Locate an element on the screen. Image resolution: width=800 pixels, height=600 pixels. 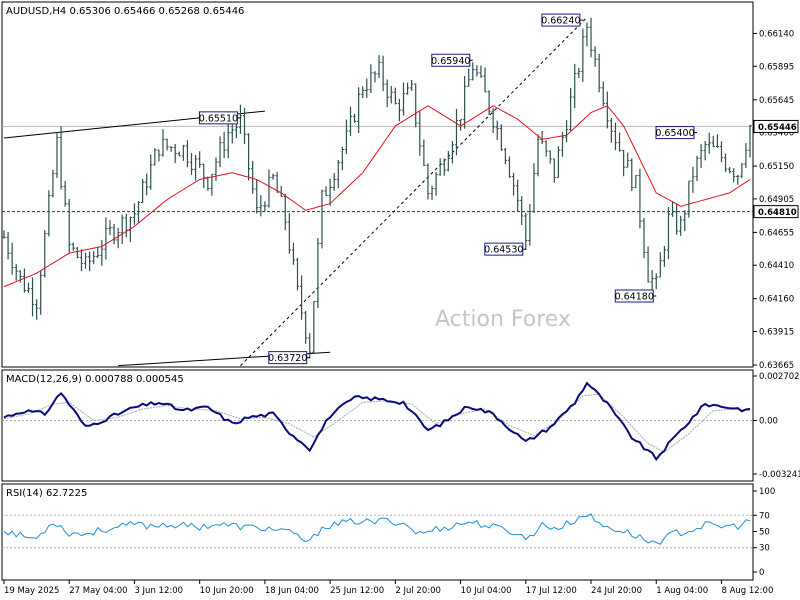
price-y-tick-label: 0.64905 is located at coordinates (776, 200).